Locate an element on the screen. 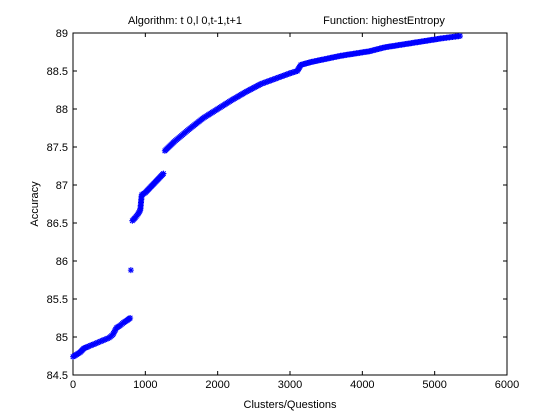 This screenshot has width=560, height=420. x-tick-label: 6000 is located at coordinates (507, 385).